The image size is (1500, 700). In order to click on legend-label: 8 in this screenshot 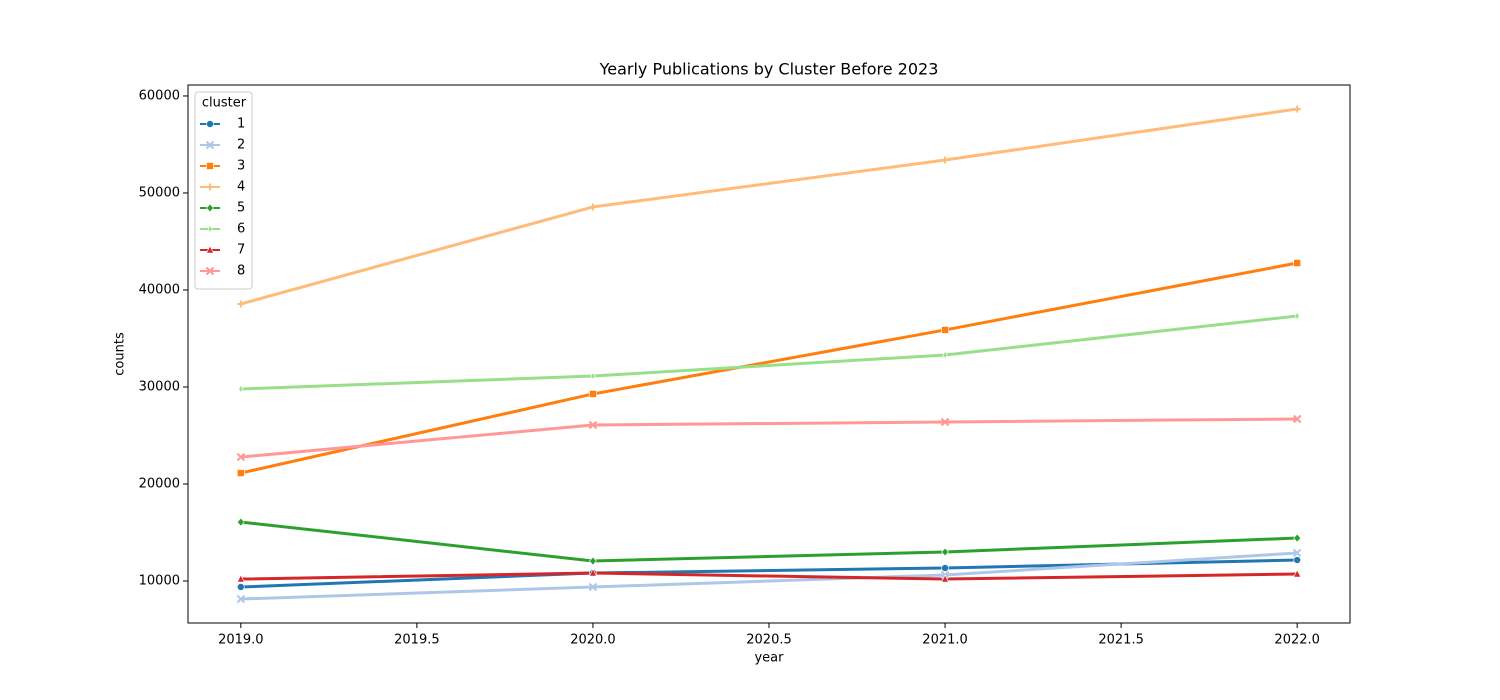, I will do `click(241, 271)`.